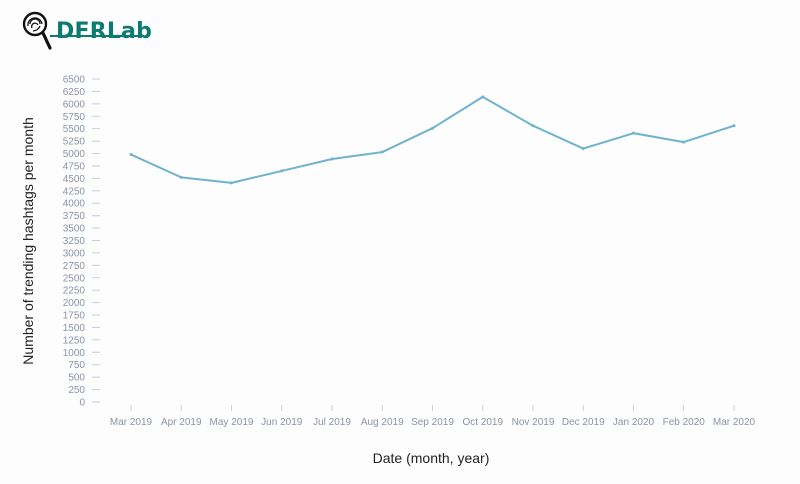  What do you see at coordinates (74, 253) in the screenshot?
I see `y-tick-label: 3000` at bounding box center [74, 253].